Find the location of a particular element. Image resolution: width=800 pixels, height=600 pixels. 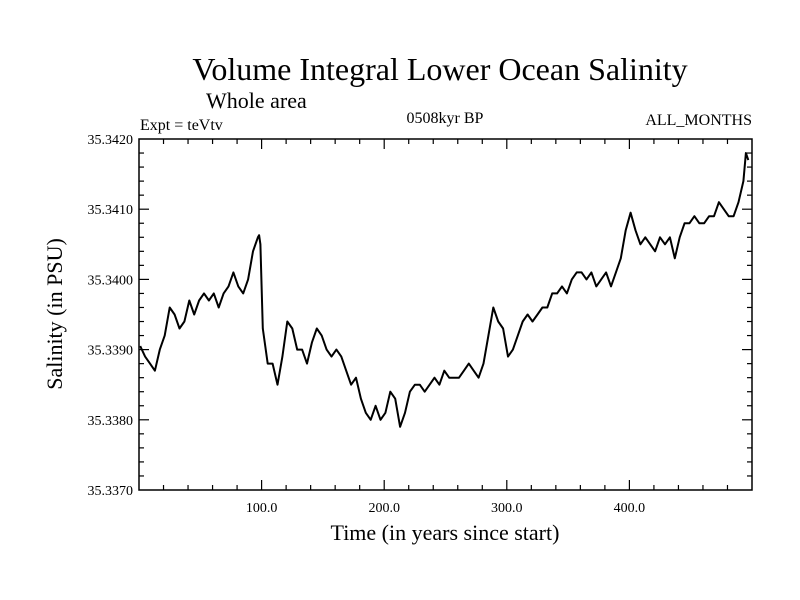

y-tick-label: 35.3390 is located at coordinates (111, 351).